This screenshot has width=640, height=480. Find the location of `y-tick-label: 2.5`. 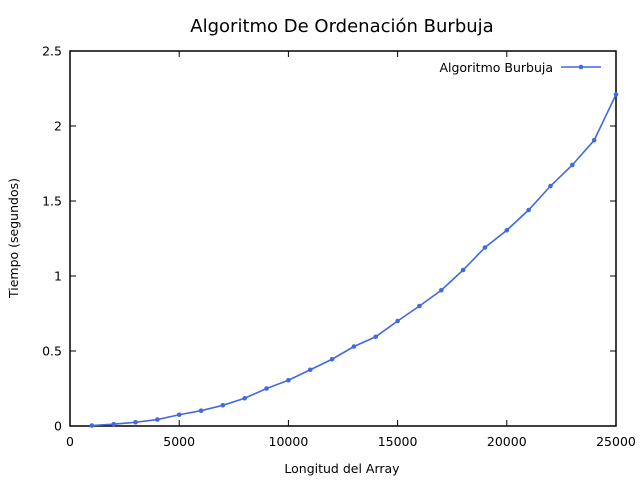

y-tick-label: 2.5 is located at coordinates (52, 51).